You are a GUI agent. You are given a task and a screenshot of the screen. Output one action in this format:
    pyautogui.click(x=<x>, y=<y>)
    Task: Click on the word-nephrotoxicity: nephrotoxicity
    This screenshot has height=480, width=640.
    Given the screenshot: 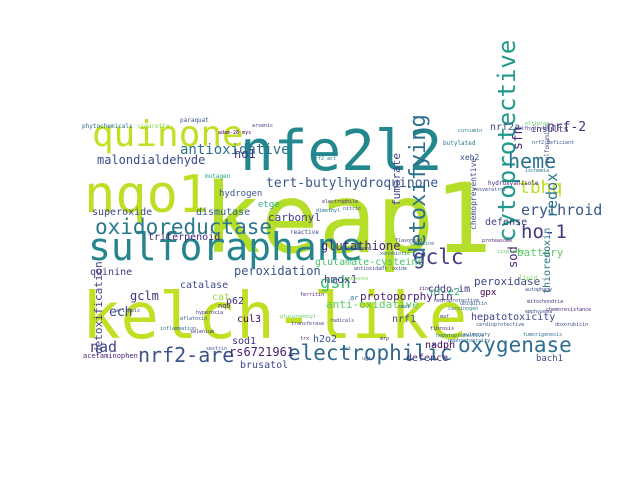 What is the action you would take?
    pyautogui.click(x=469, y=341)
    